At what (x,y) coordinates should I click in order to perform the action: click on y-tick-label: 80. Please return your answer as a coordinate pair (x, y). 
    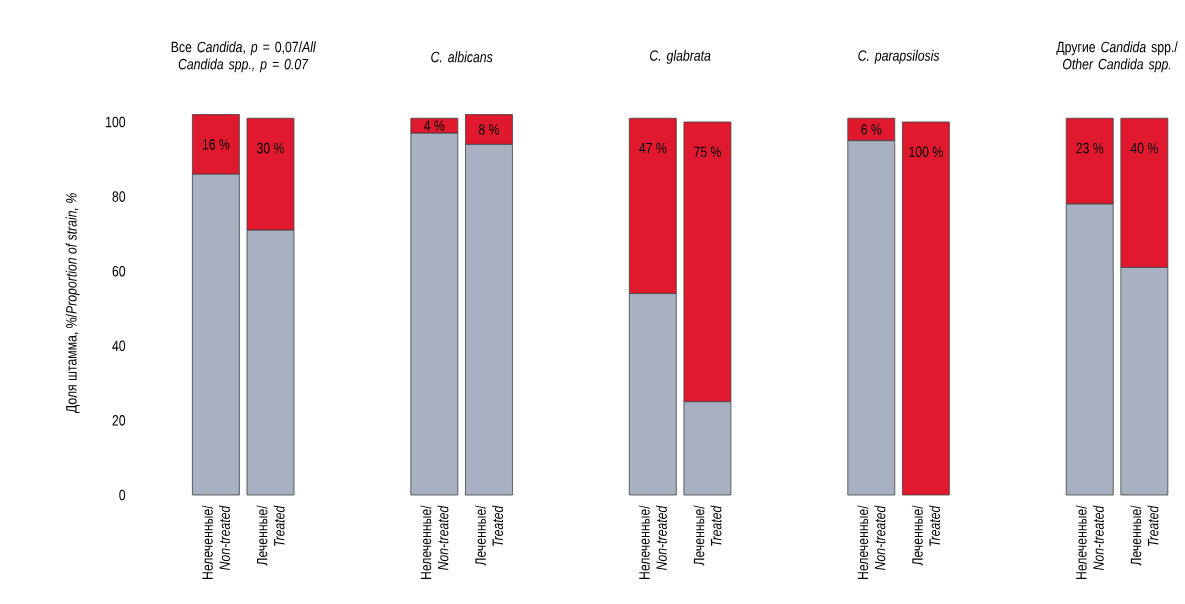
    Looking at the image, I should click on (119, 196).